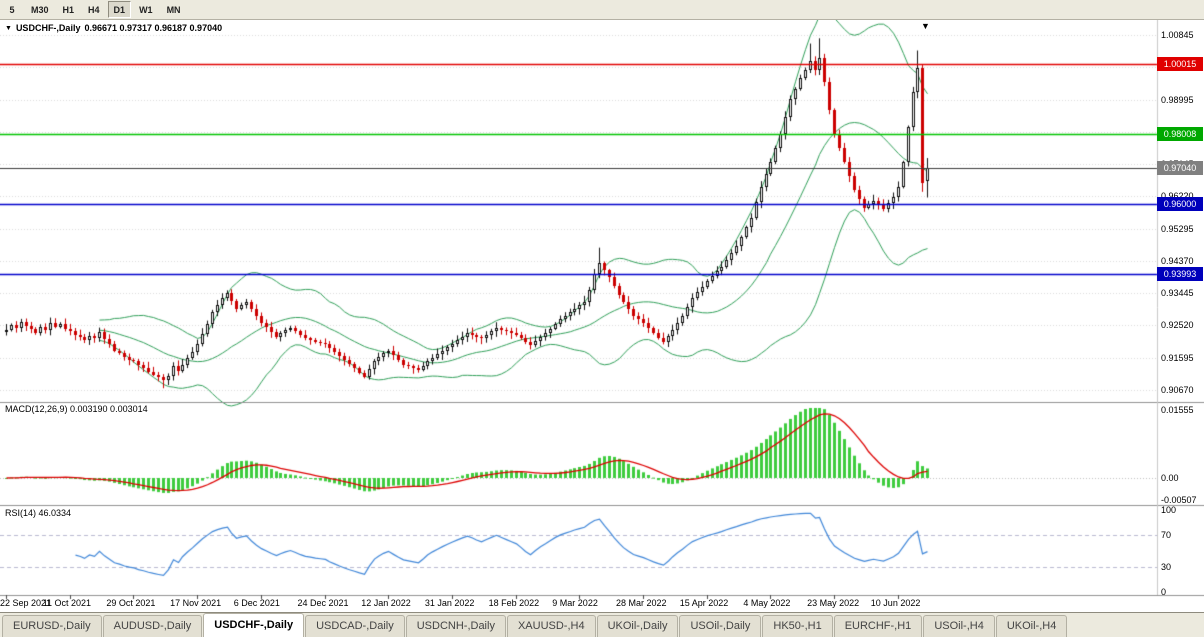 Image resolution: width=1204 pixels, height=637 pixels. Describe the element at coordinates (514, 603) in the screenshot. I see `date-axis-label: 18 Feb 2022` at that location.